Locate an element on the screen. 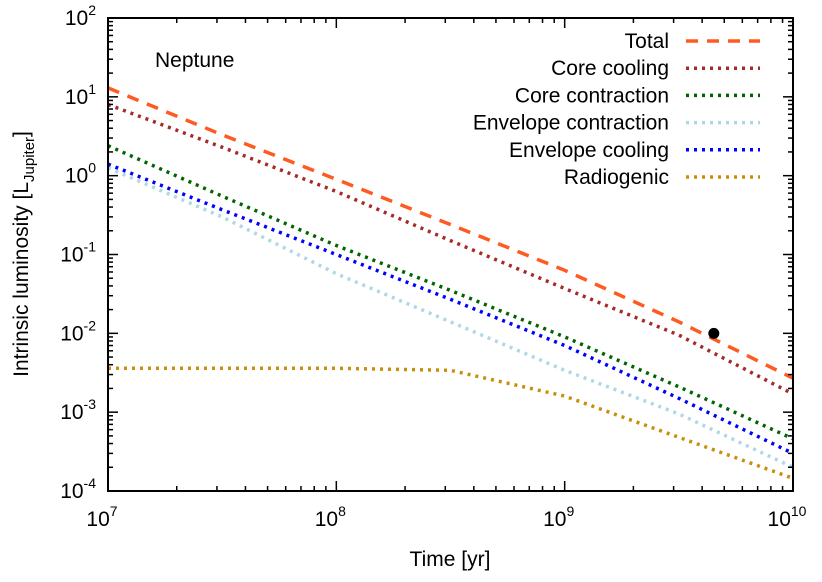  y-tick-exp: 2 is located at coordinates (92, 10).